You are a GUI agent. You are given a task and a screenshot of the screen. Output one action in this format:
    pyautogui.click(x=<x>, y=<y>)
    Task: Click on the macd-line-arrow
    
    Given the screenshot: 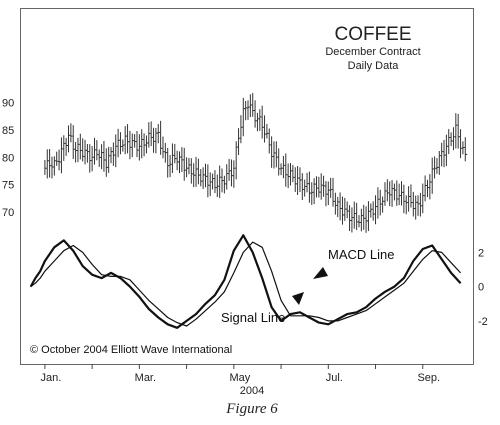 What is the action you would take?
    pyautogui.click(x=320, y=273)
    